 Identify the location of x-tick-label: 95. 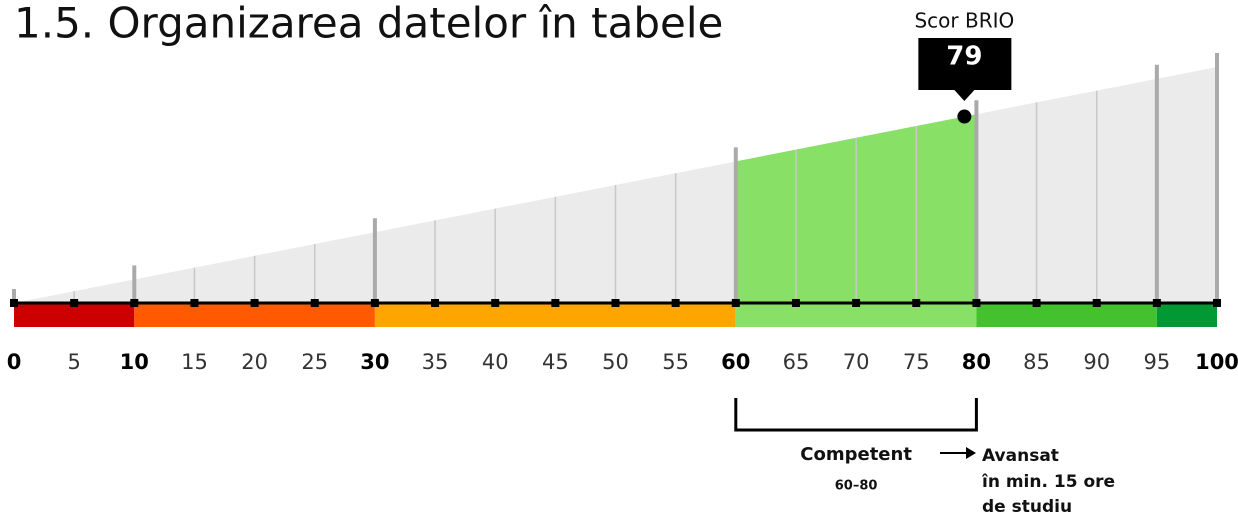
(1156, 362).